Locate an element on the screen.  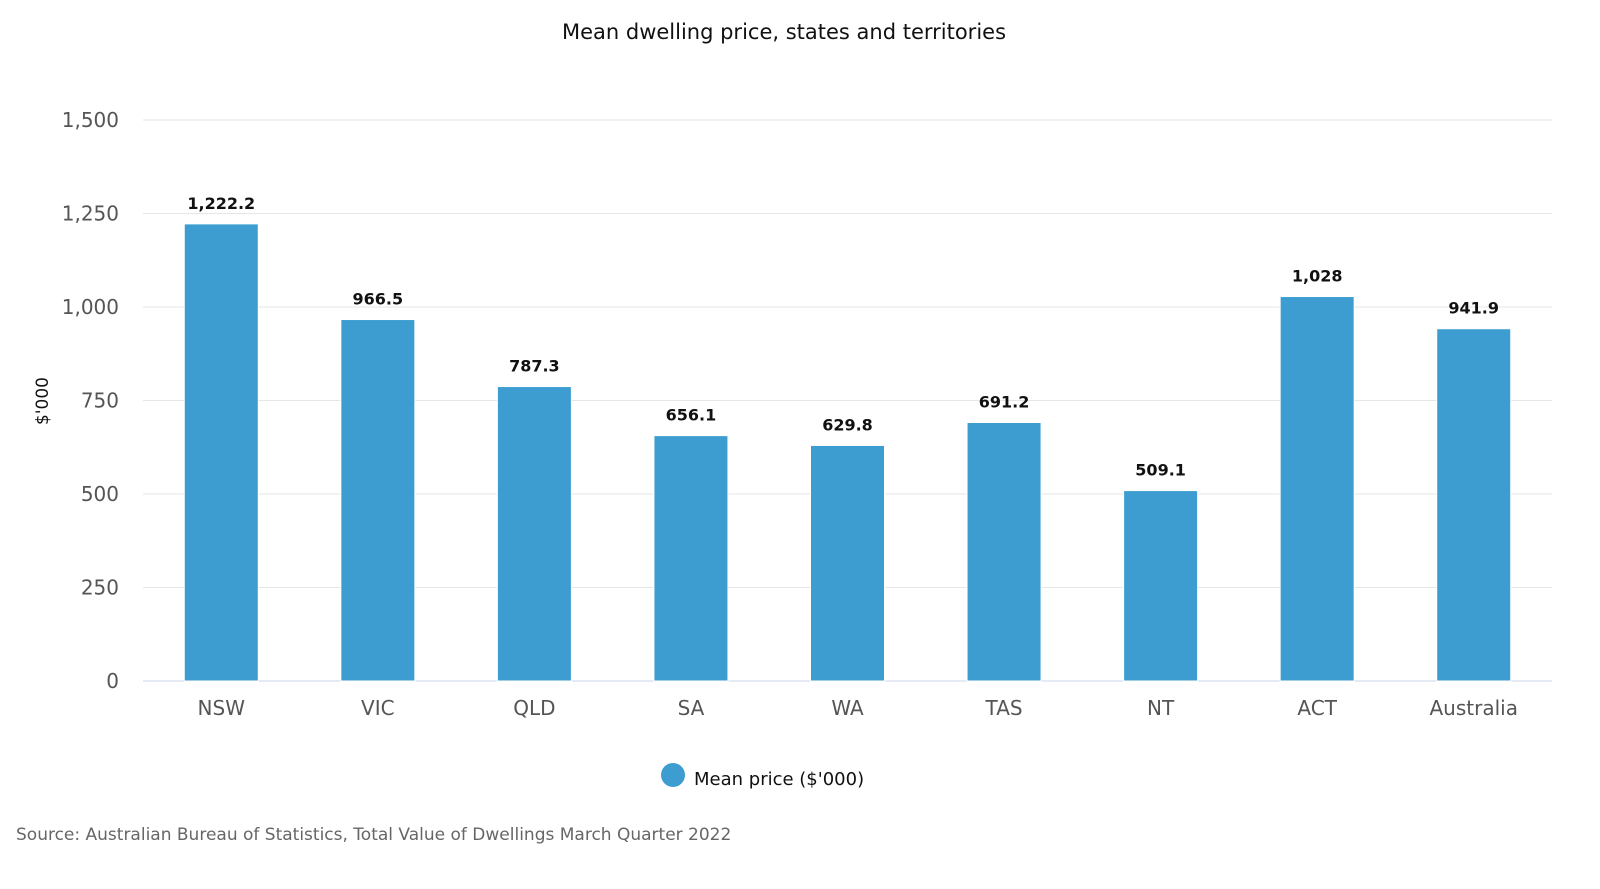
data-label: 1,028 is located at coordinates (1317, 276).